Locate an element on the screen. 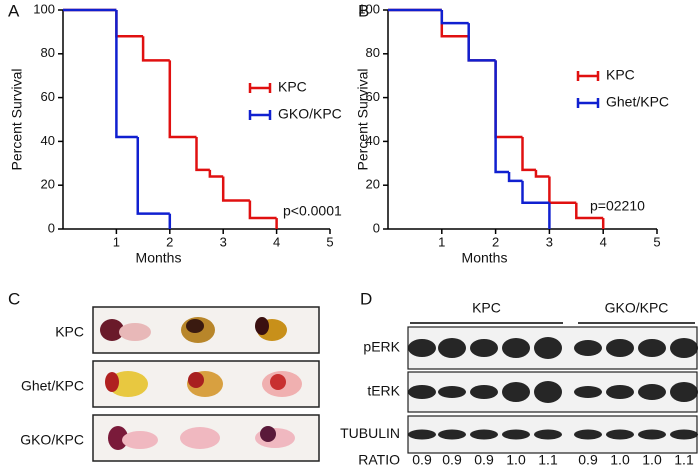 The image size is (700, 467). panel-d-blots is located at coordinates (552, 390).